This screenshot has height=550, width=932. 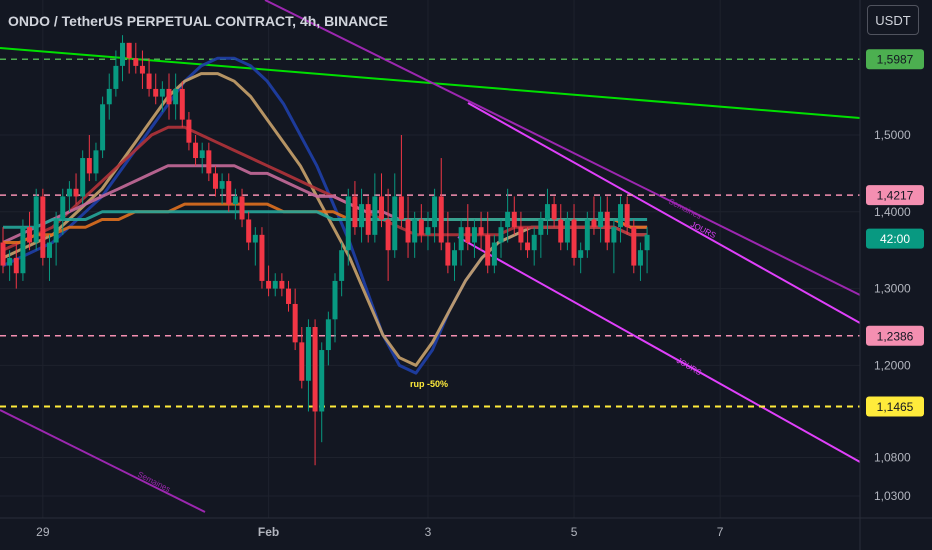 I want to click on annotation-label: JOURS, so click(x=689, y=366).